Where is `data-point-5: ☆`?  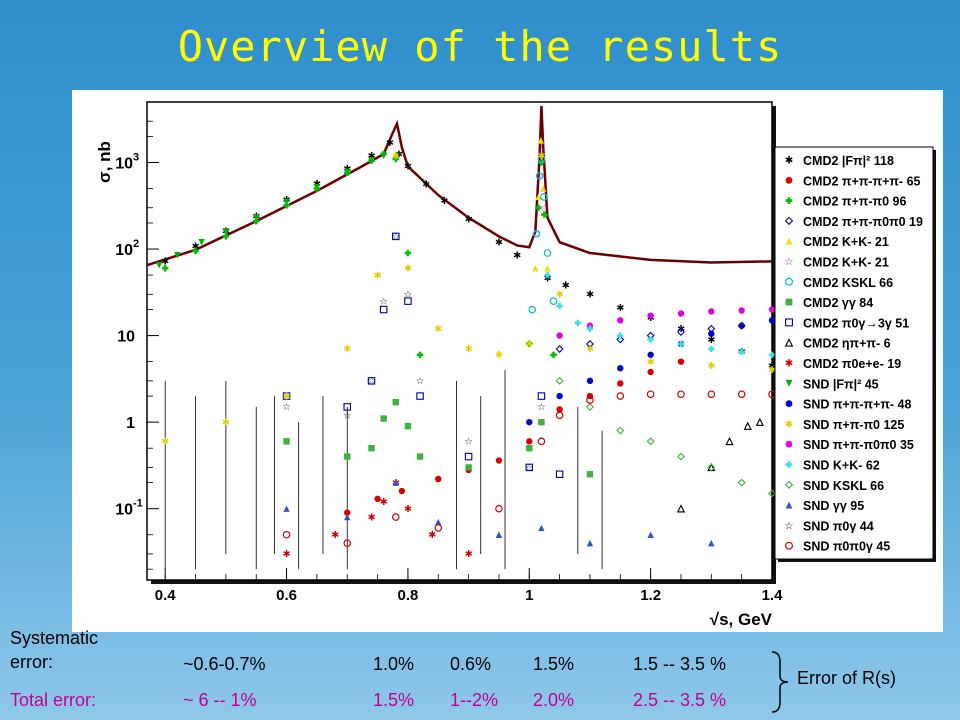
data-point-5: ☆ is located at coordinates (544, 208).